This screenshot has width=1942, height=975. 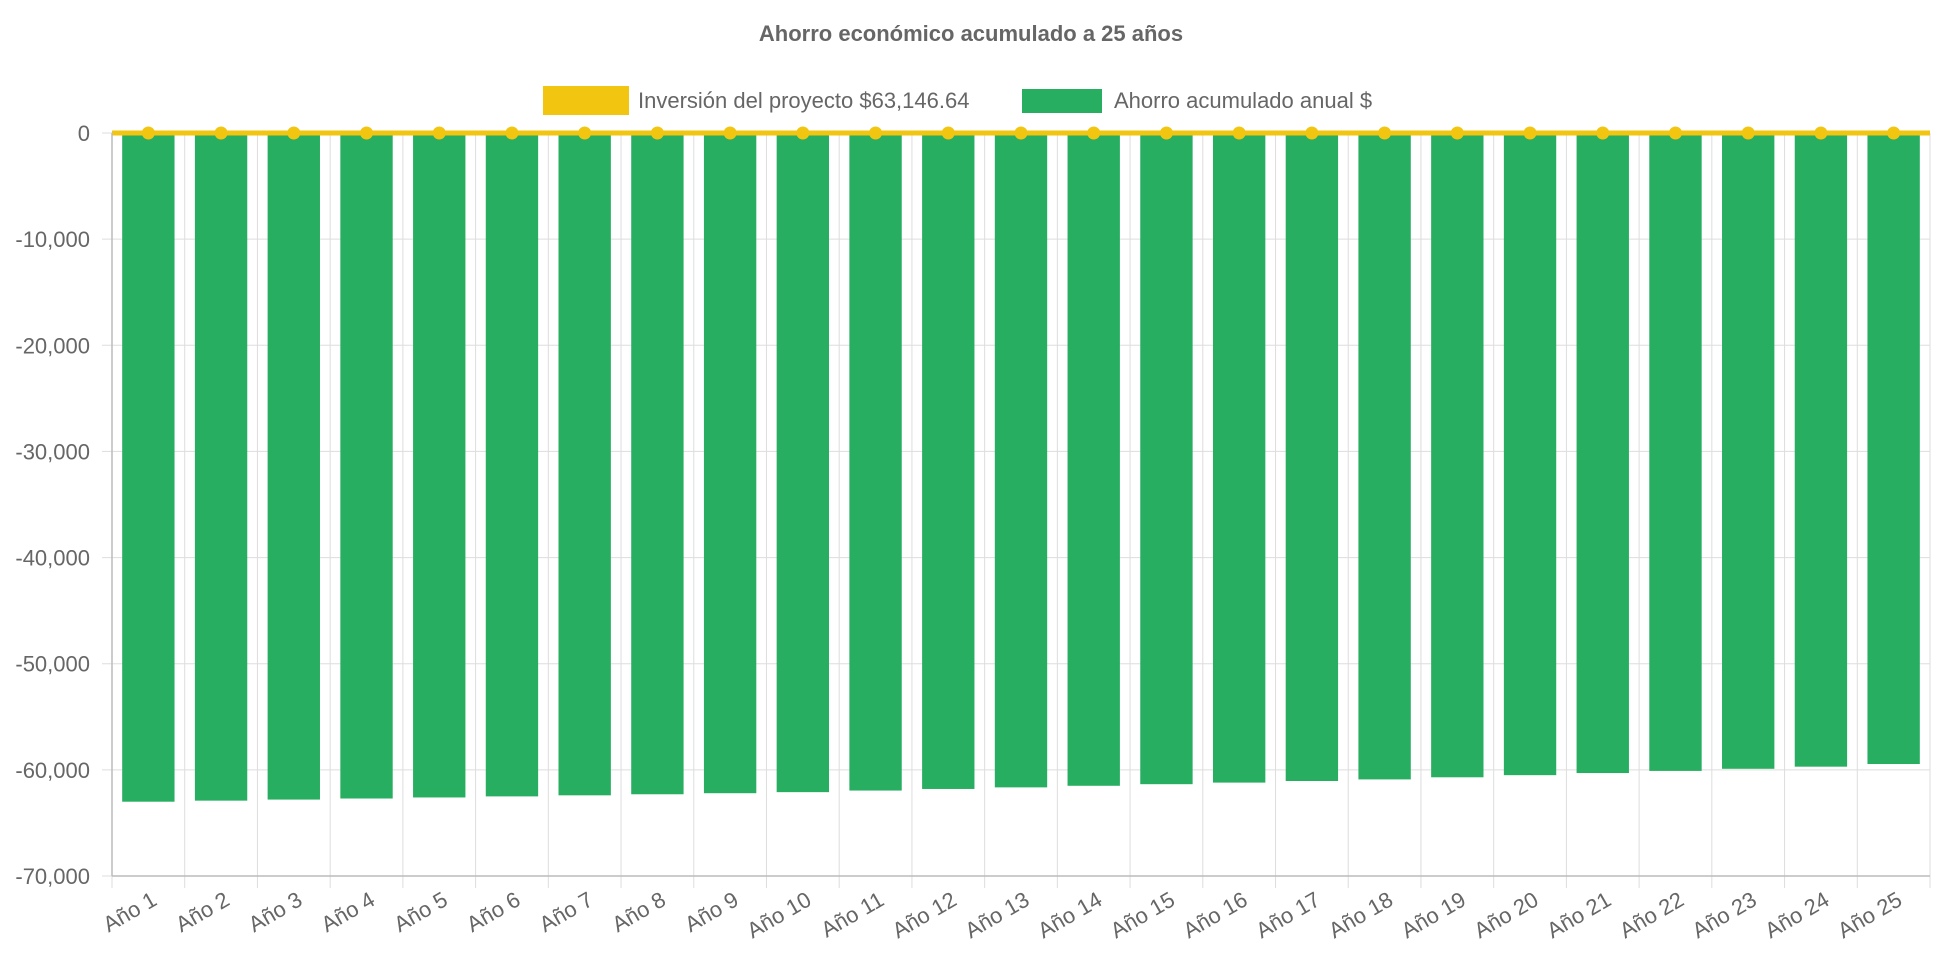 I want to click on legend-swatch-investment, so click(x=586, y=100).